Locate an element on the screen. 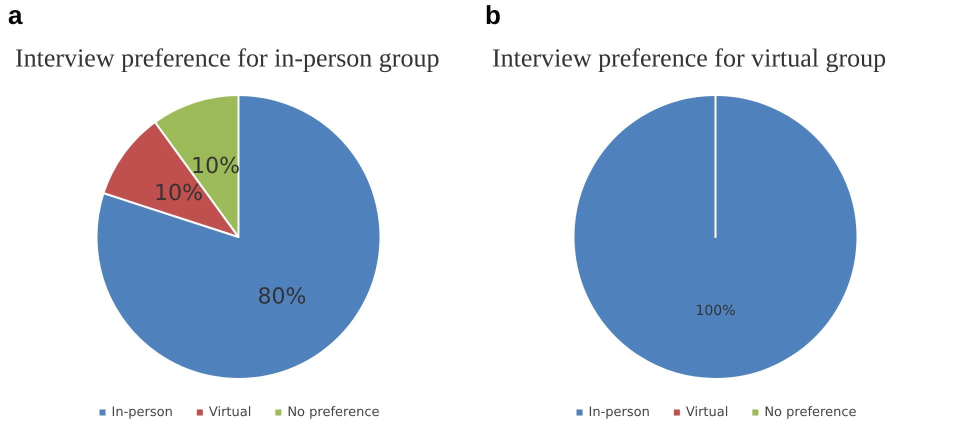 The width and height of the screenshot is (954, 426). data-label: 10% is located at coordinates (179, 193).